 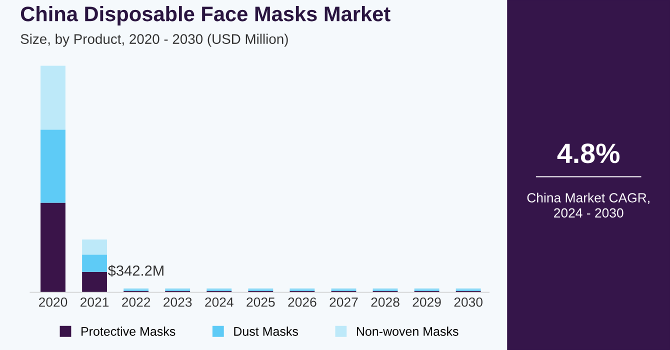 I want to click on x-tick-label: 2024, so click(x=219, y=302).